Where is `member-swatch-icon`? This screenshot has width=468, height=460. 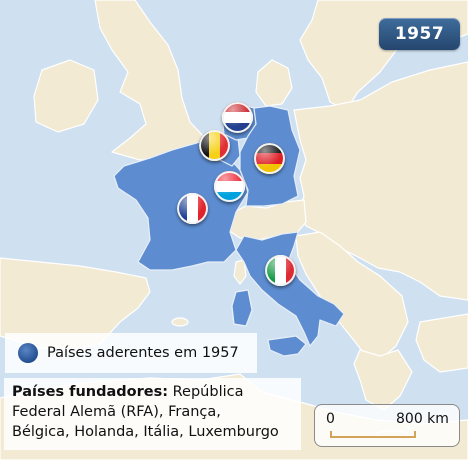
member-swatch-icon is located at coordinates (28, 353).